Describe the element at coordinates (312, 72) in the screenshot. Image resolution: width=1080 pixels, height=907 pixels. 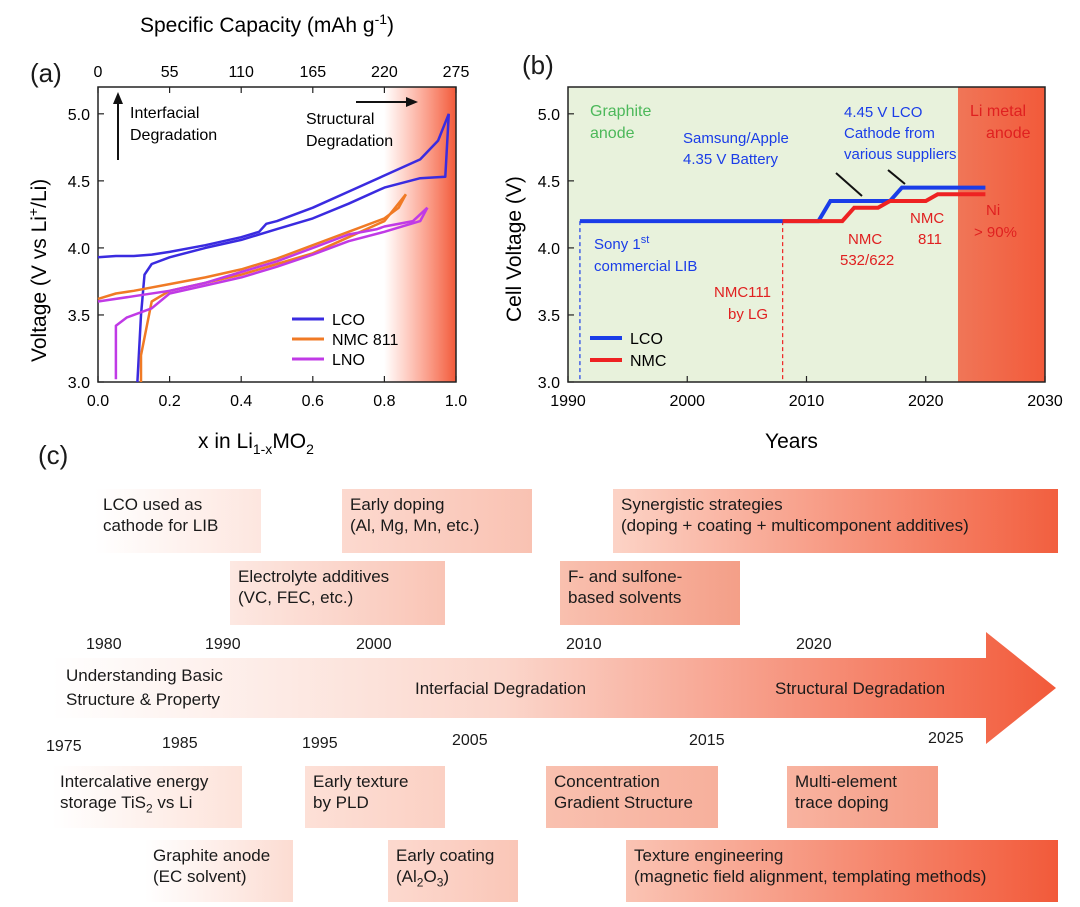
I see `x2-tick-label-a: 165` at that location.